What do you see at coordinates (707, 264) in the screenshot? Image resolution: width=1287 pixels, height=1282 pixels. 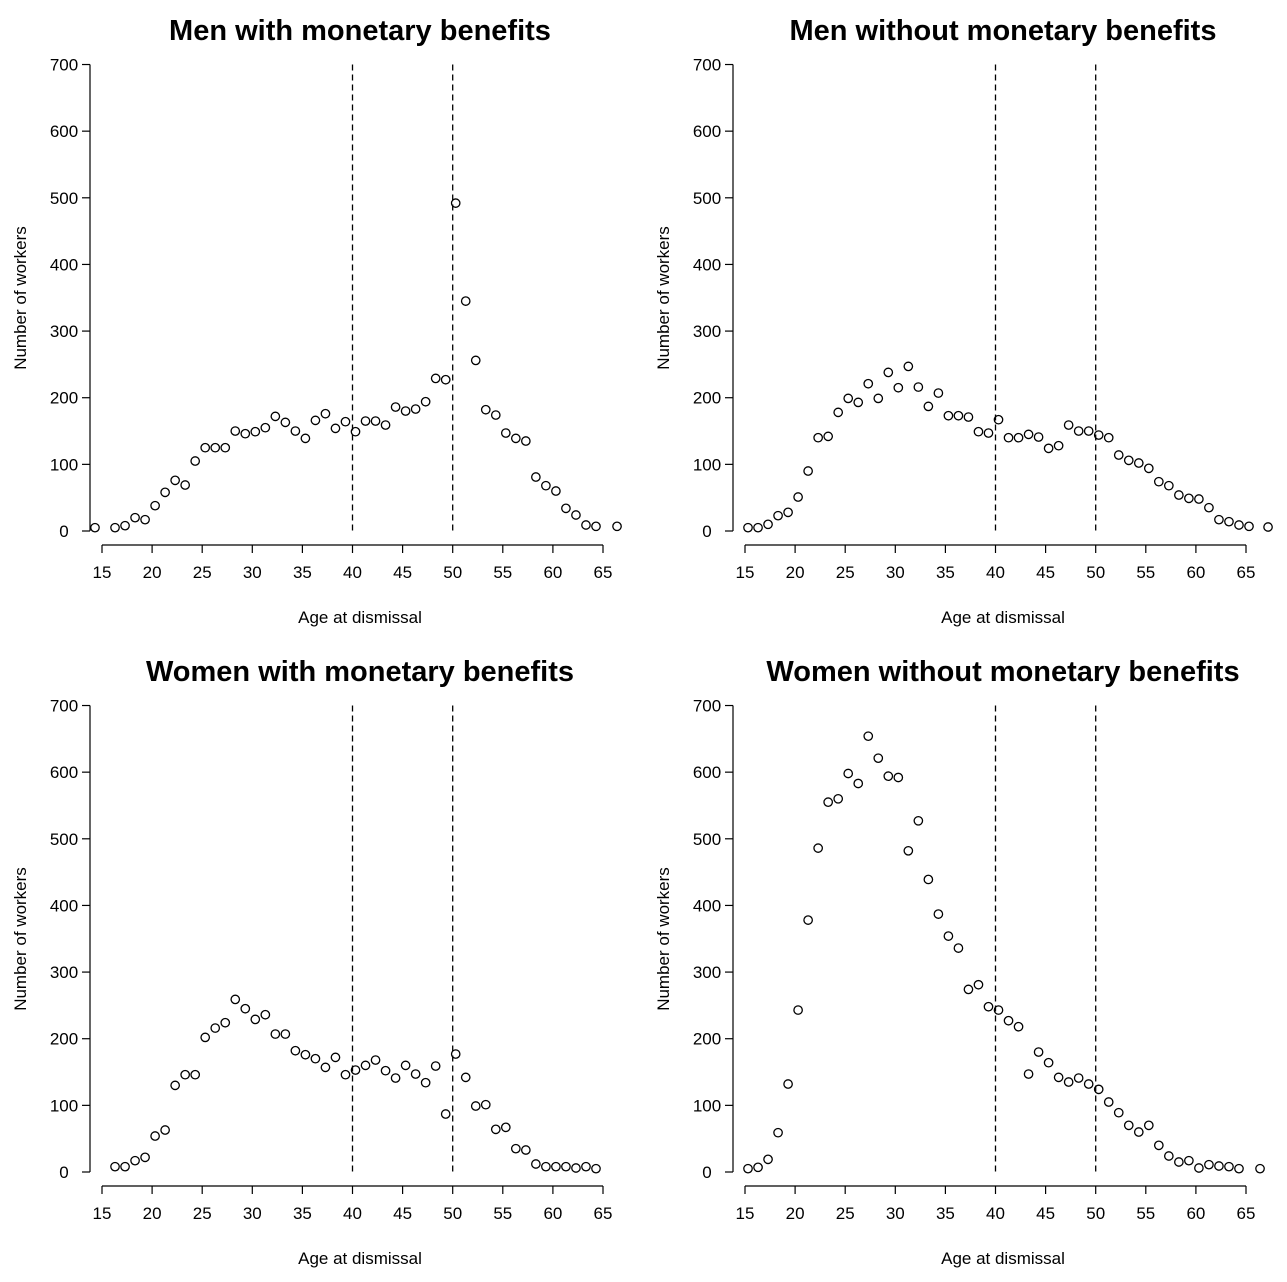 I see `y-tick-label: 400` at bounding box center [707, 264].